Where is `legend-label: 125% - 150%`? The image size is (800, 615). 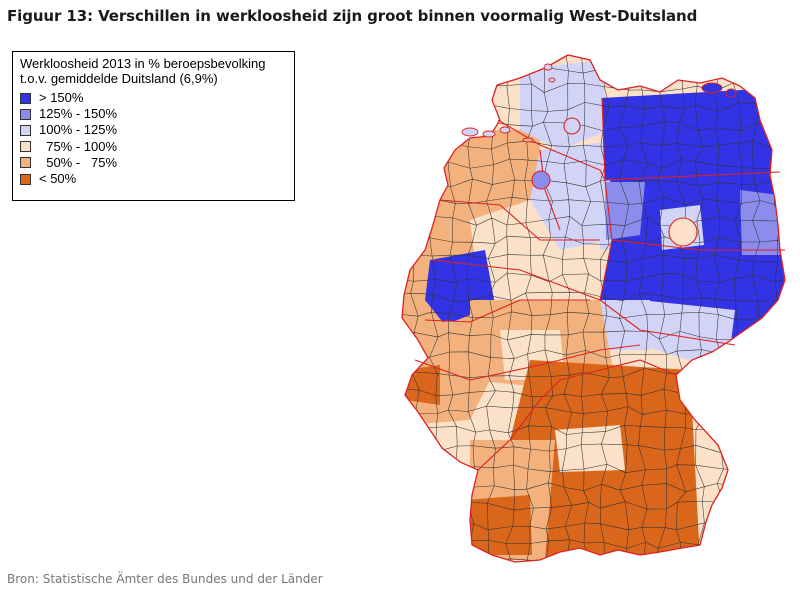
legend-label: 125% - 150% is located at coordinates (78, 114).